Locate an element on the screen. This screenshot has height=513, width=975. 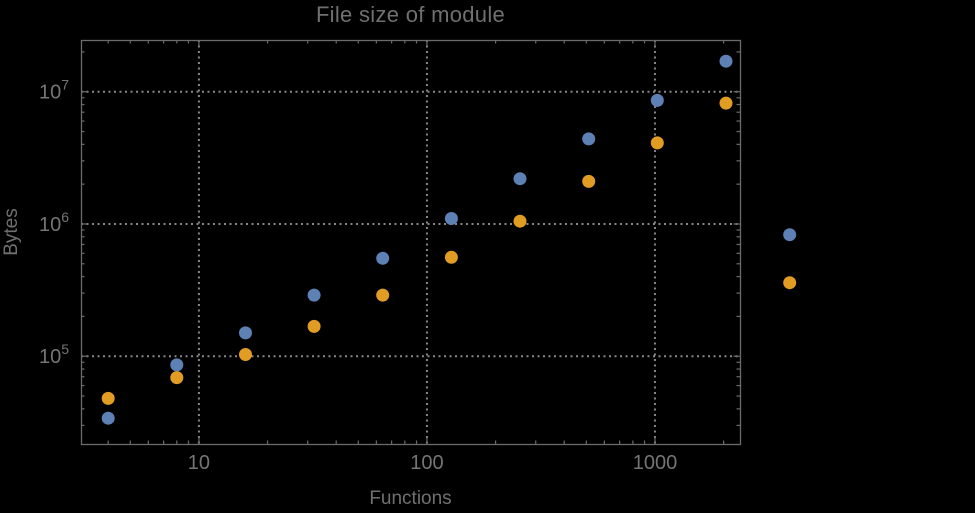
x-axis-label: Functions is located at coordinates (410, 498).